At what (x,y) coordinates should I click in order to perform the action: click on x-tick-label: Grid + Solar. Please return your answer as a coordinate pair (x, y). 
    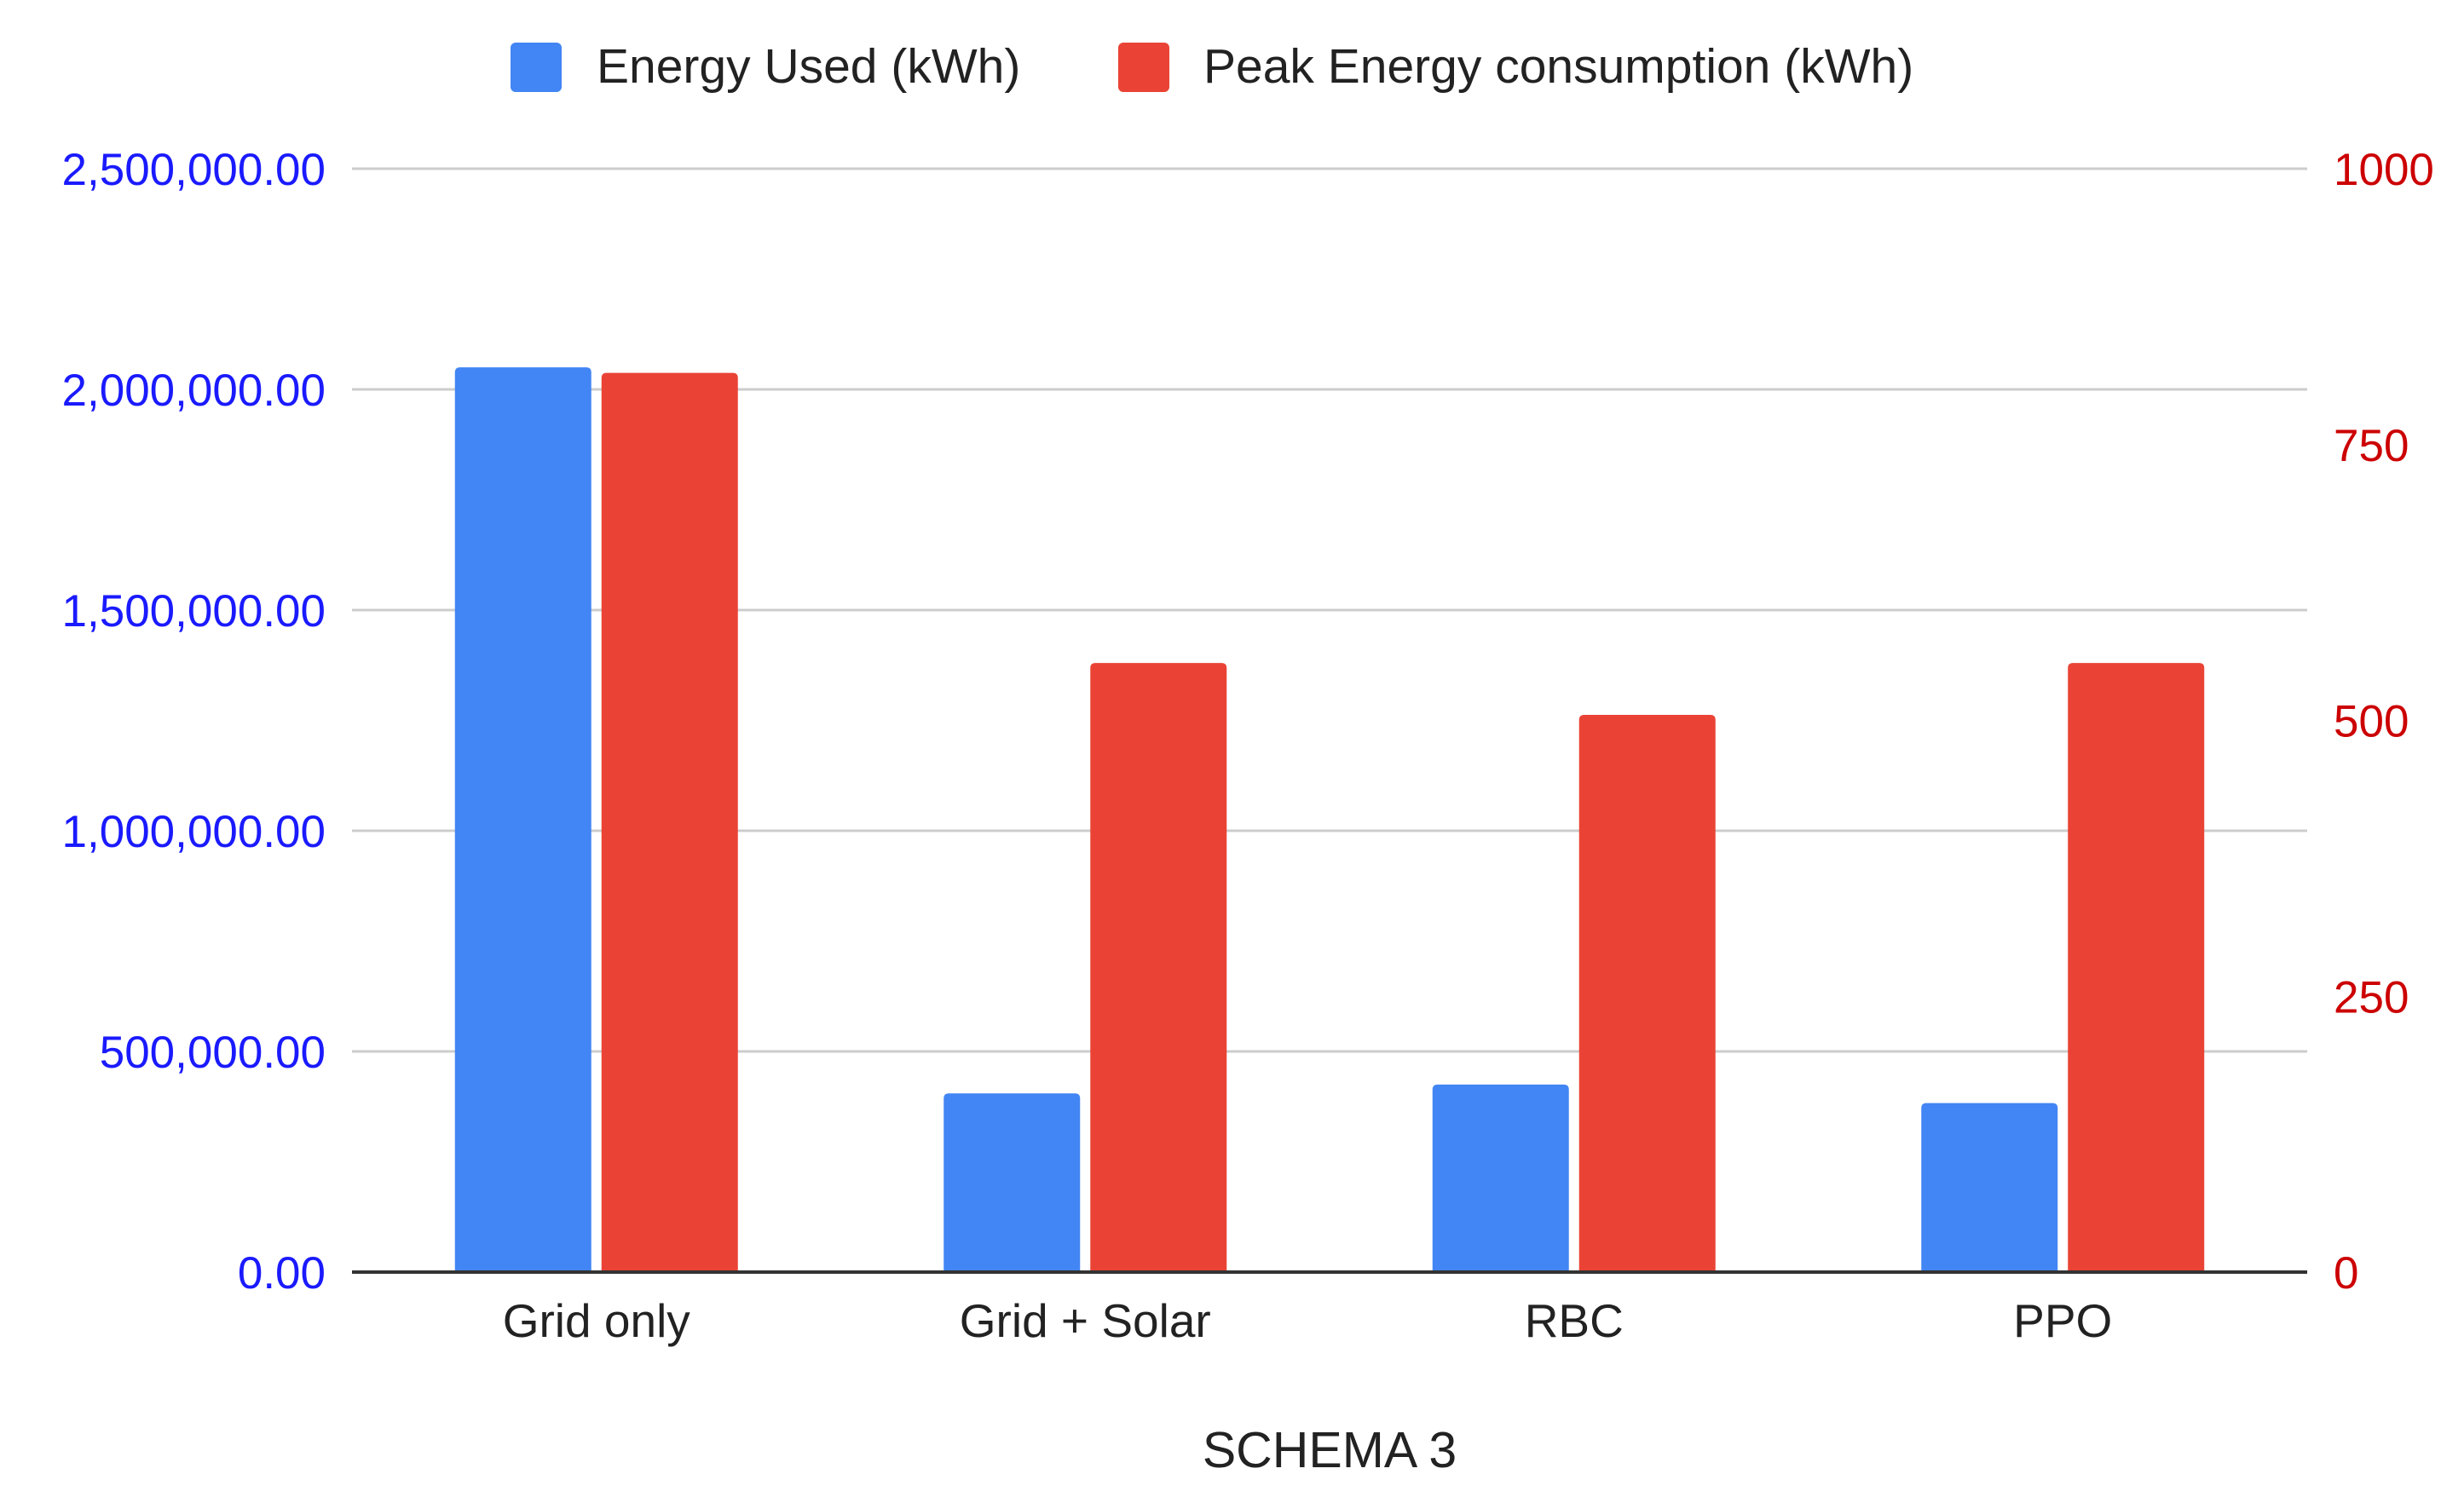
    Looking at the image, I should click on (1085, 1320).